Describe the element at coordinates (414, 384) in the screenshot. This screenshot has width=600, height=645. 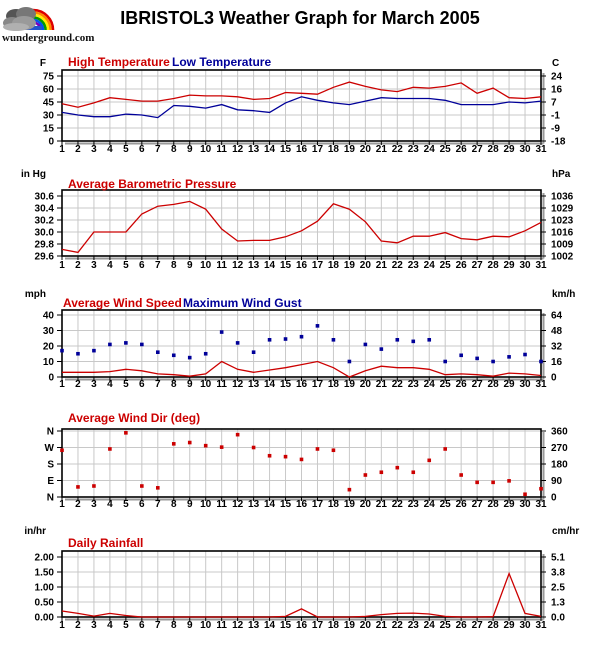
I see `svg-text: 23` at that location.